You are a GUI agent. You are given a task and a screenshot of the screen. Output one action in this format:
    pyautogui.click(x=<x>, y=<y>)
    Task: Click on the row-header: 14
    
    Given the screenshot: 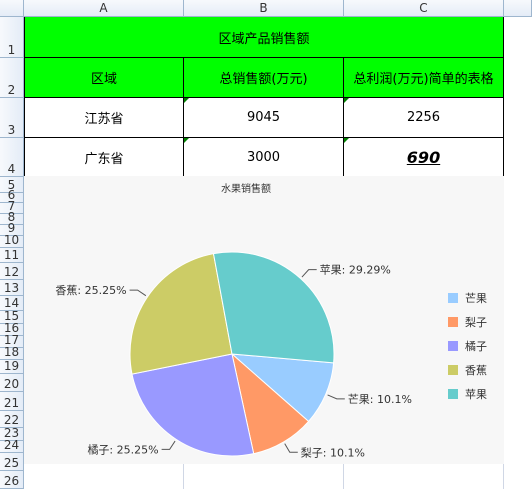 What is the action you would take?
    pyautogui.click(x=12, y=303)
    